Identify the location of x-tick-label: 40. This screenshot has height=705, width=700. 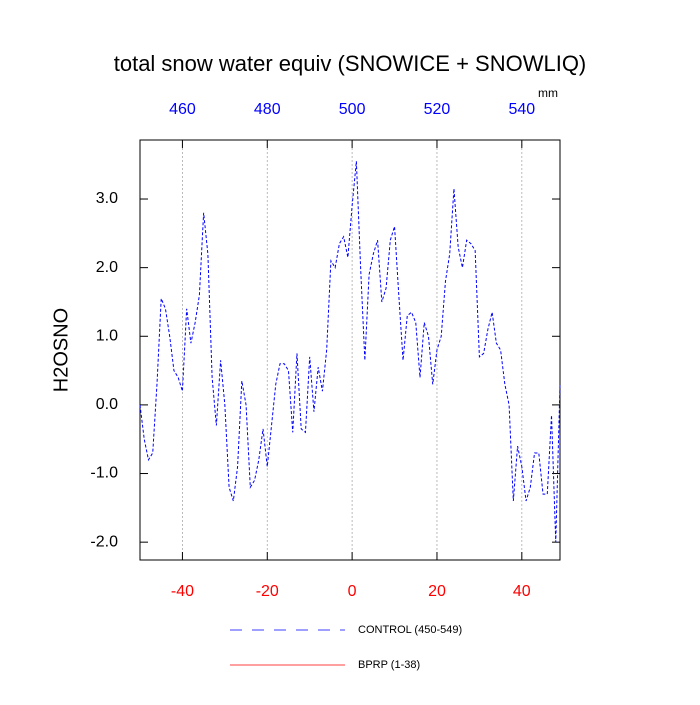
(522, 591).